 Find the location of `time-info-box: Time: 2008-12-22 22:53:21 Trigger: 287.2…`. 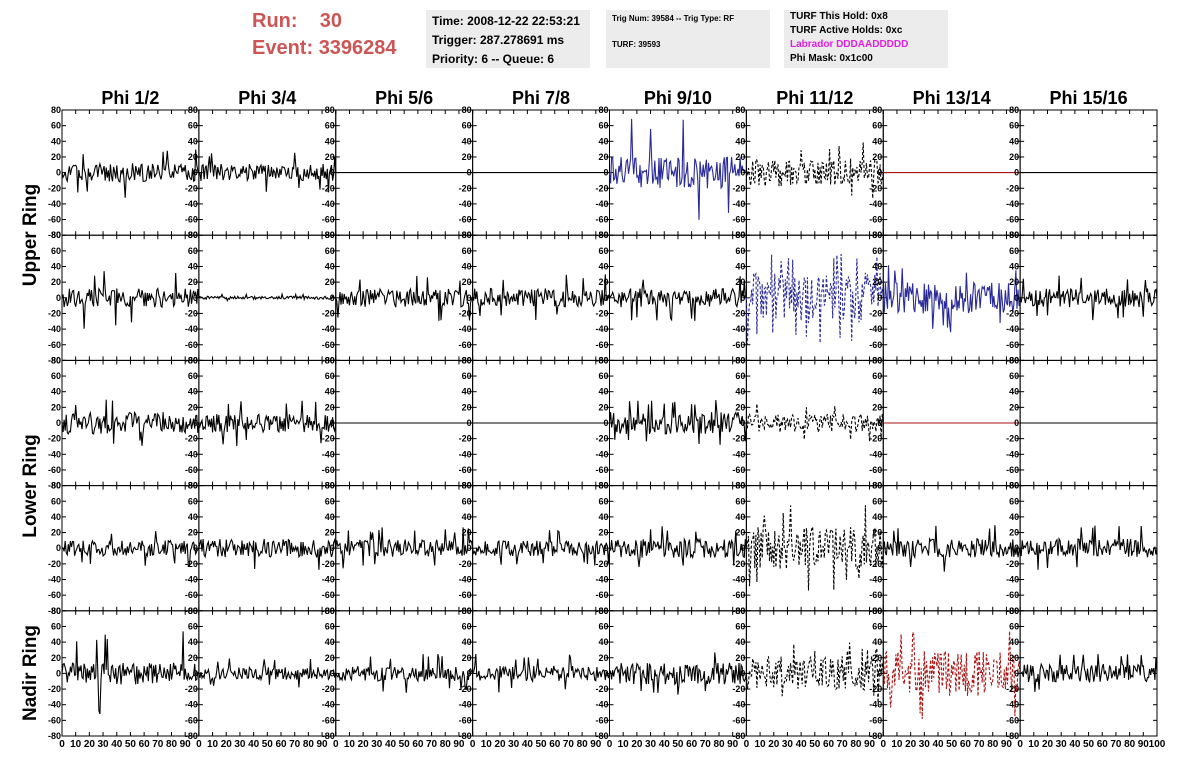

time-info-box: Time: 2008-12-22 22:53:21 Trigger: 287.2… is located at coordinates (508, 39).